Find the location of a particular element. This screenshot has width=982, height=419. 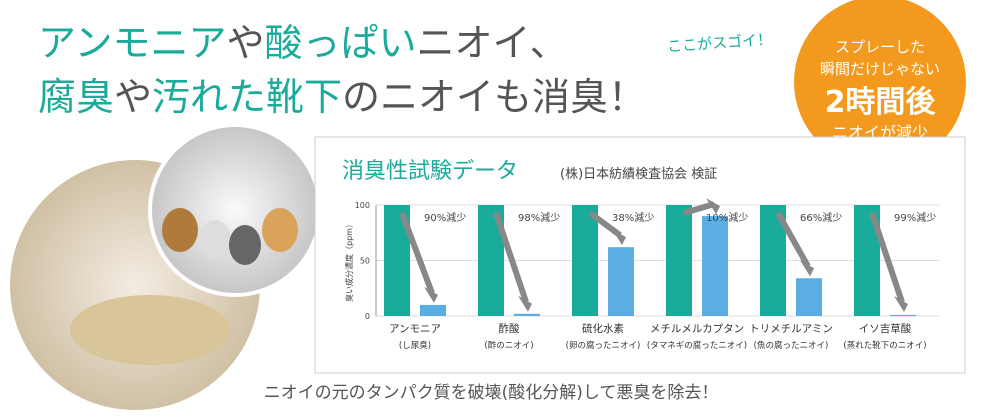

x-tick-label: イソ吉草酸 is located at coordinates (885, 328).